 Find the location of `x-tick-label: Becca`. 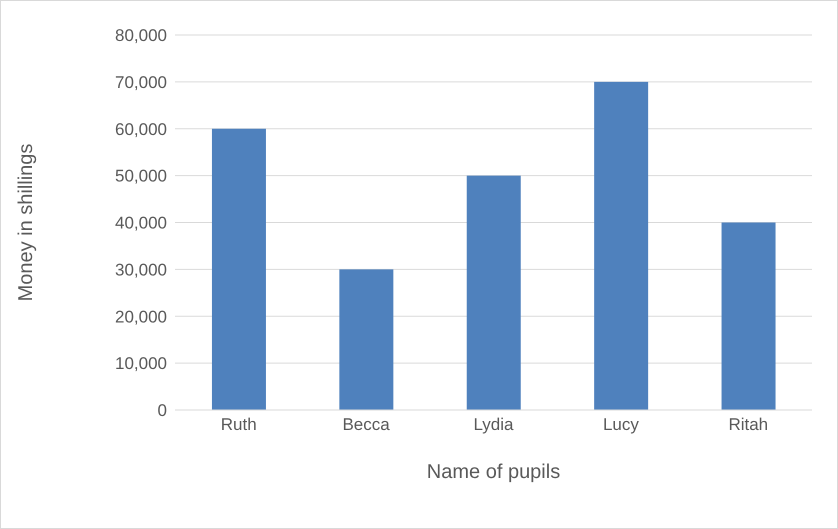

x-tick-label: Becca is located at coordinates (366, 424).